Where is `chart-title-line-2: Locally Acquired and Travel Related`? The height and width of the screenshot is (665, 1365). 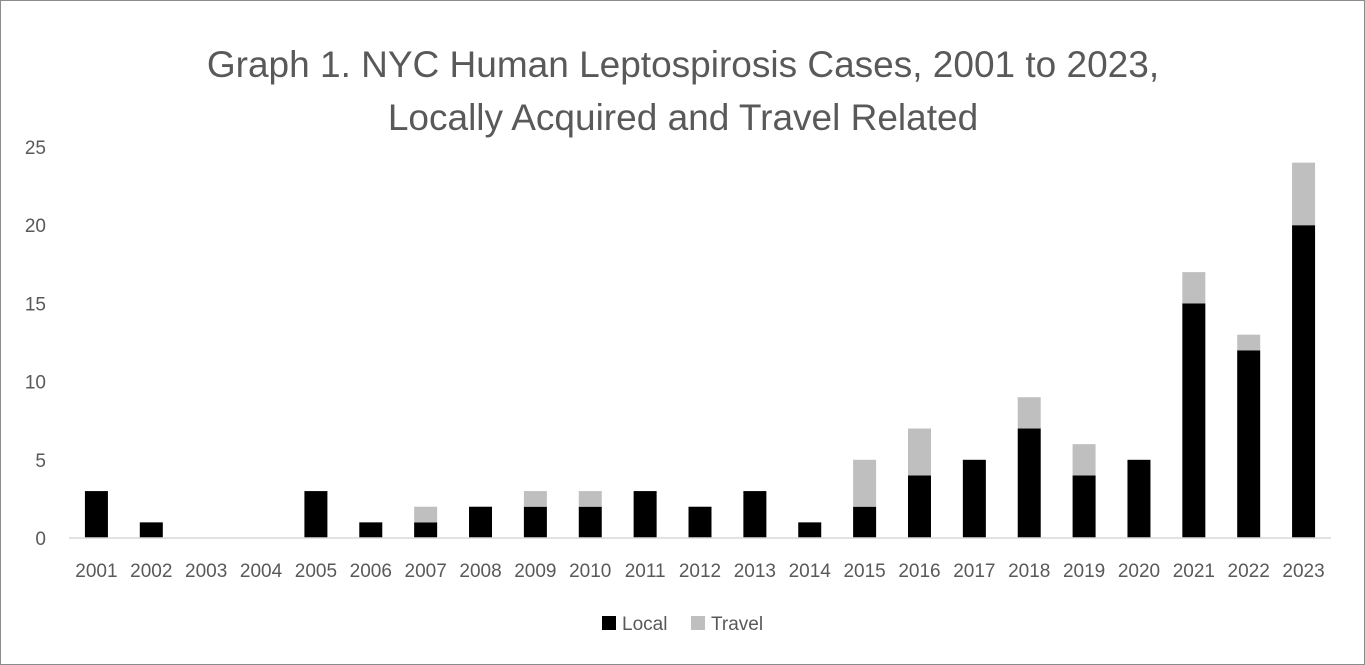
chart-title-line-2: Locally Acquired and Travel Related is located at coordinates (683, 117).